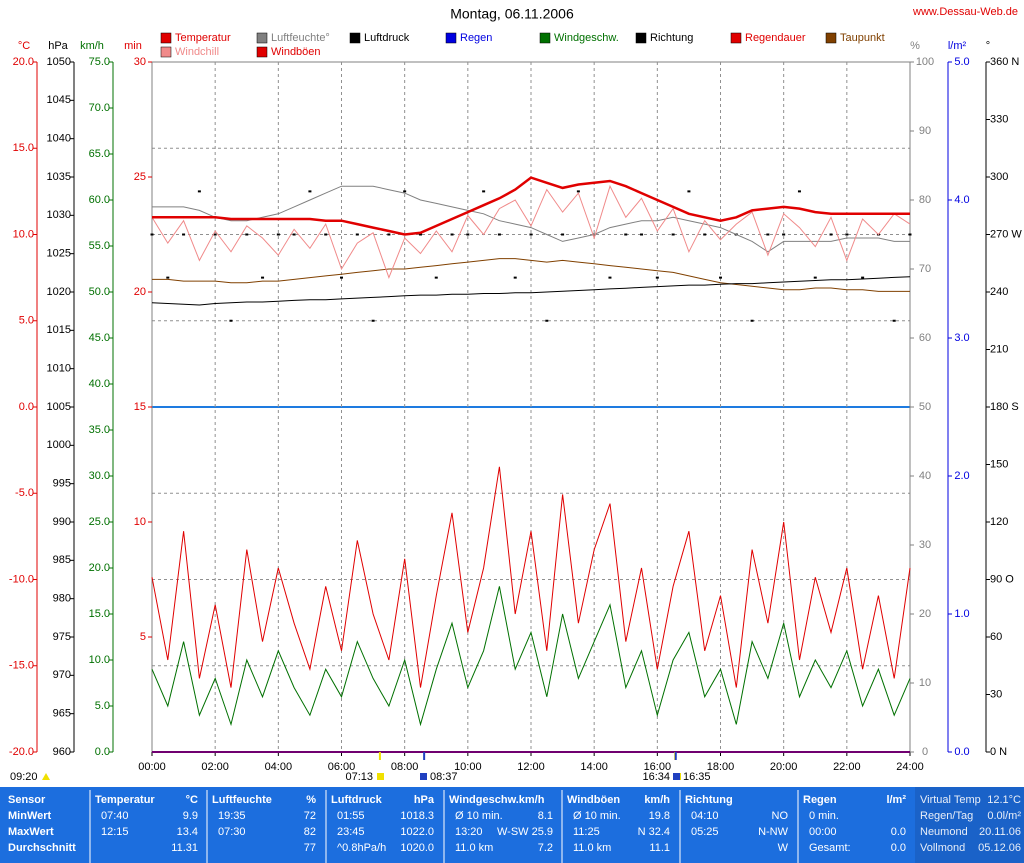 Image resolution: width=1024 pixels, height=863 pixels. I want to click on y-tick-label: 4.0, so click(961, 200).